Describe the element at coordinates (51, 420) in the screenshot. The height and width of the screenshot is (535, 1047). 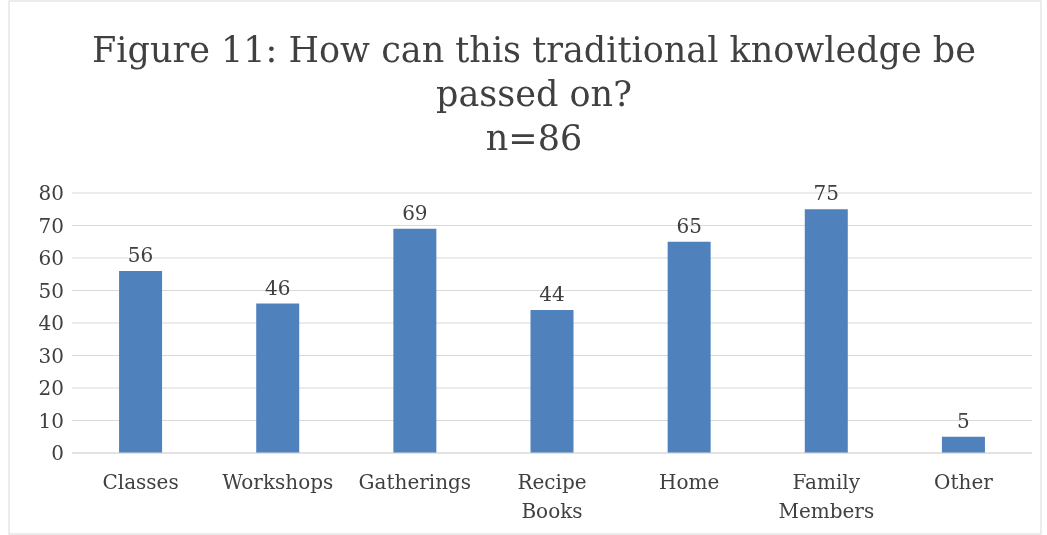
I see `y-tick-label: 10` at that location.